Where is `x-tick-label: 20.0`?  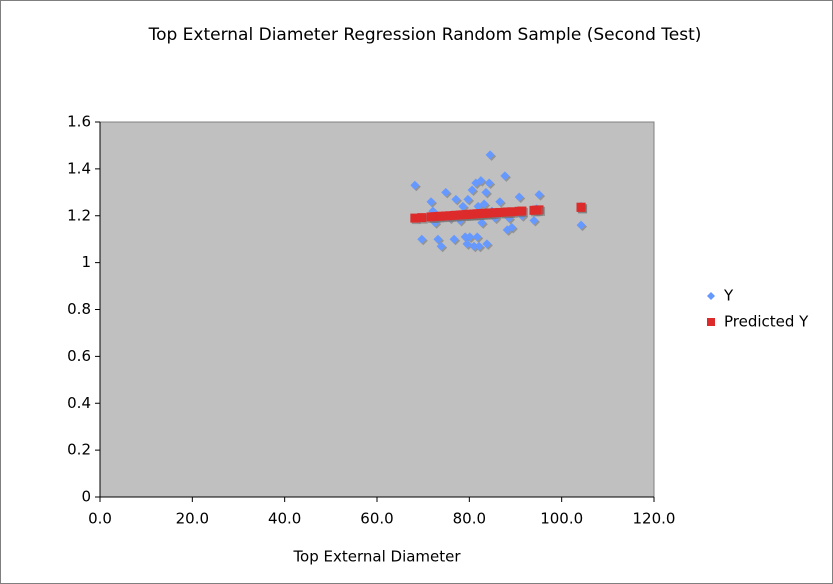
x-tick-label: 20.0 is located at coordinates (192, 519).